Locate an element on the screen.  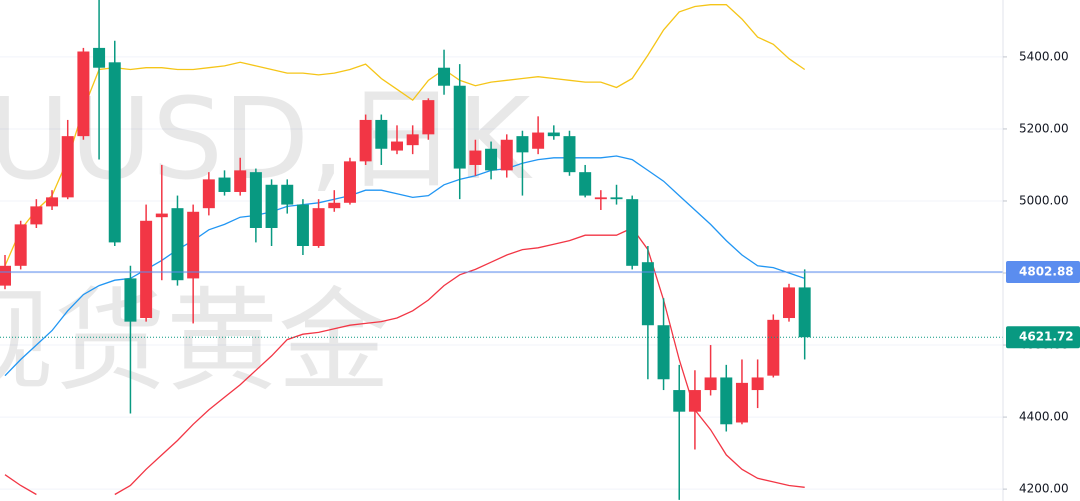
y-tick-label: 4400.00 is located at coordinates (1044, 417).